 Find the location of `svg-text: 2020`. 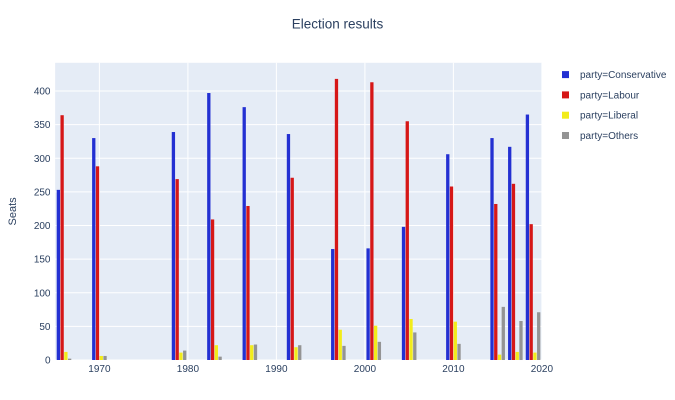

svg-text: 2020 is located at coordinates (542, 369).